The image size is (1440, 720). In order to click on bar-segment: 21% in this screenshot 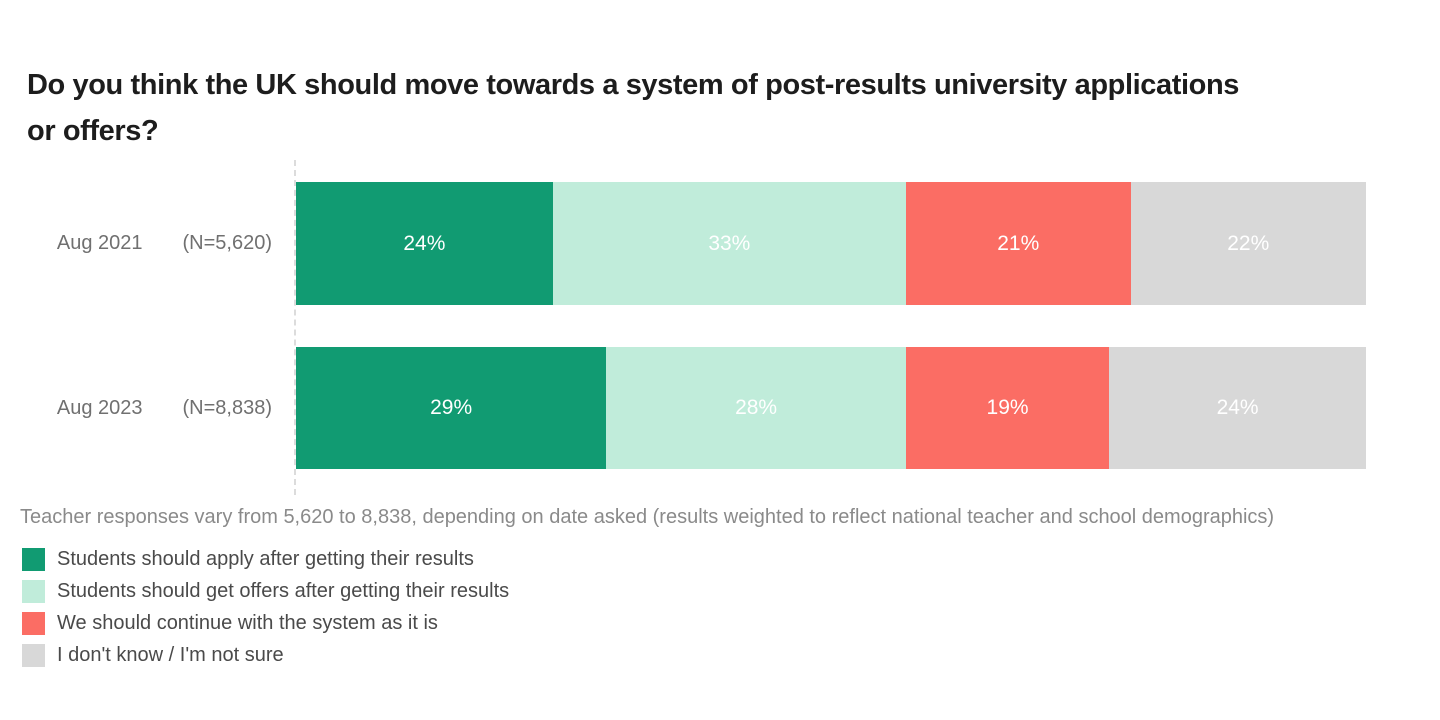, I will do `click(1018, 243)`.